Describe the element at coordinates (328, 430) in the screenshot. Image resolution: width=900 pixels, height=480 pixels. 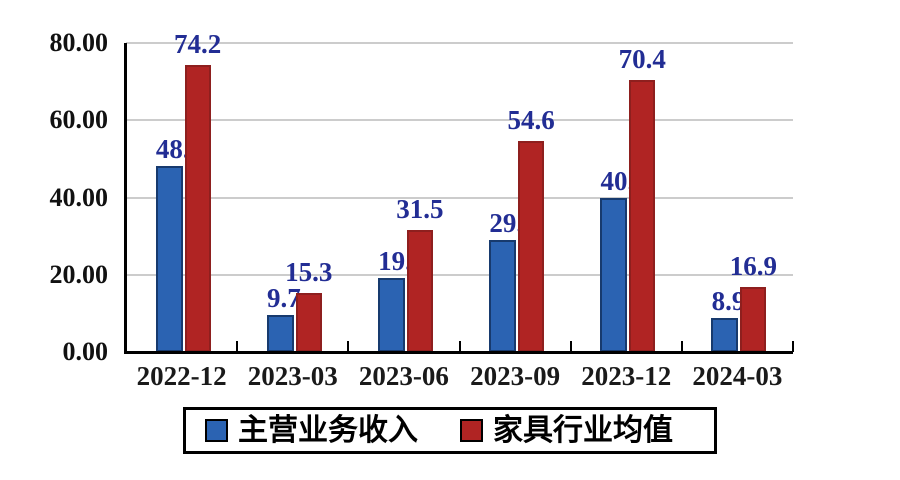
I see `legend-label-revenue: 主营业务收入` at that location.